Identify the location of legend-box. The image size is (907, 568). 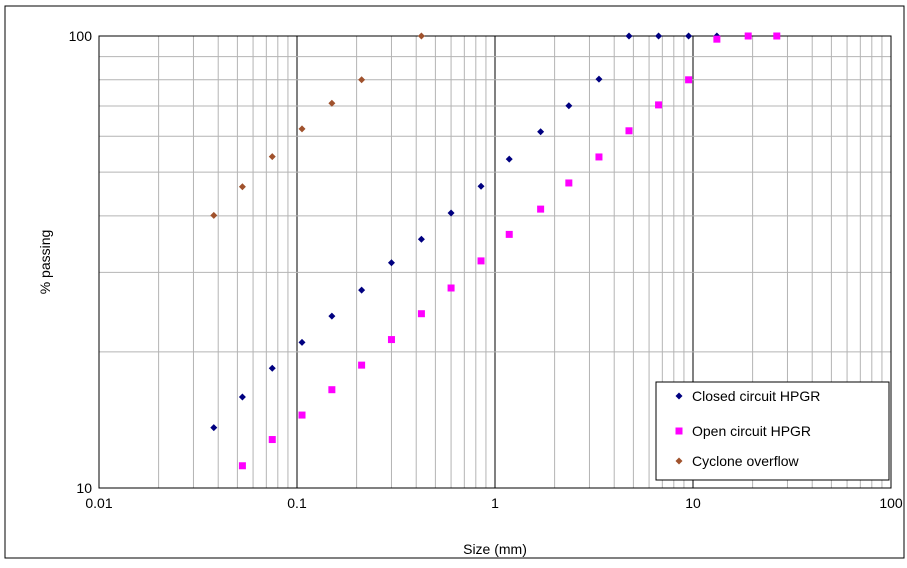
(772, 431).